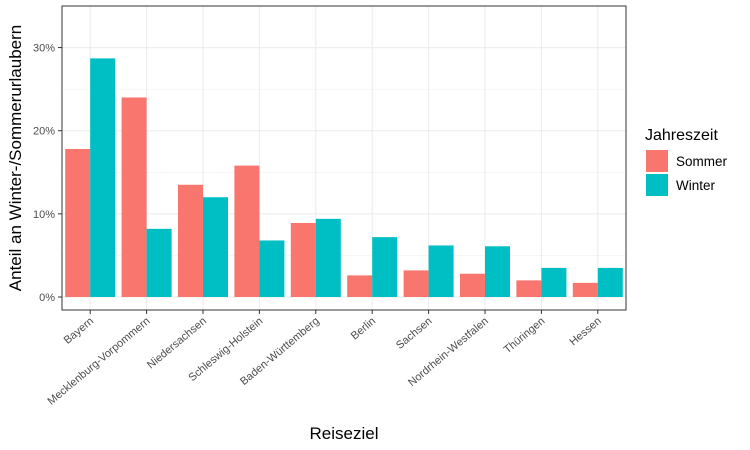  What do you see at coordinates (78, 223) in the screenshot?
I see `bar-sommer-bayern` at bounding box center [78, 223].